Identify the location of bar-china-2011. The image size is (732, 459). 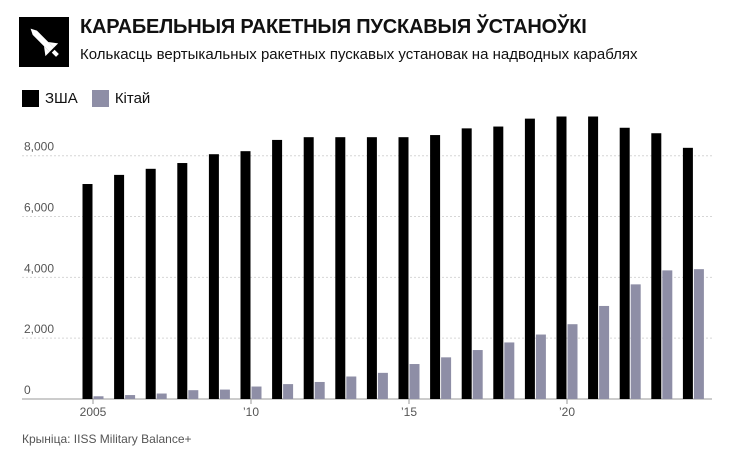
(288, 391).